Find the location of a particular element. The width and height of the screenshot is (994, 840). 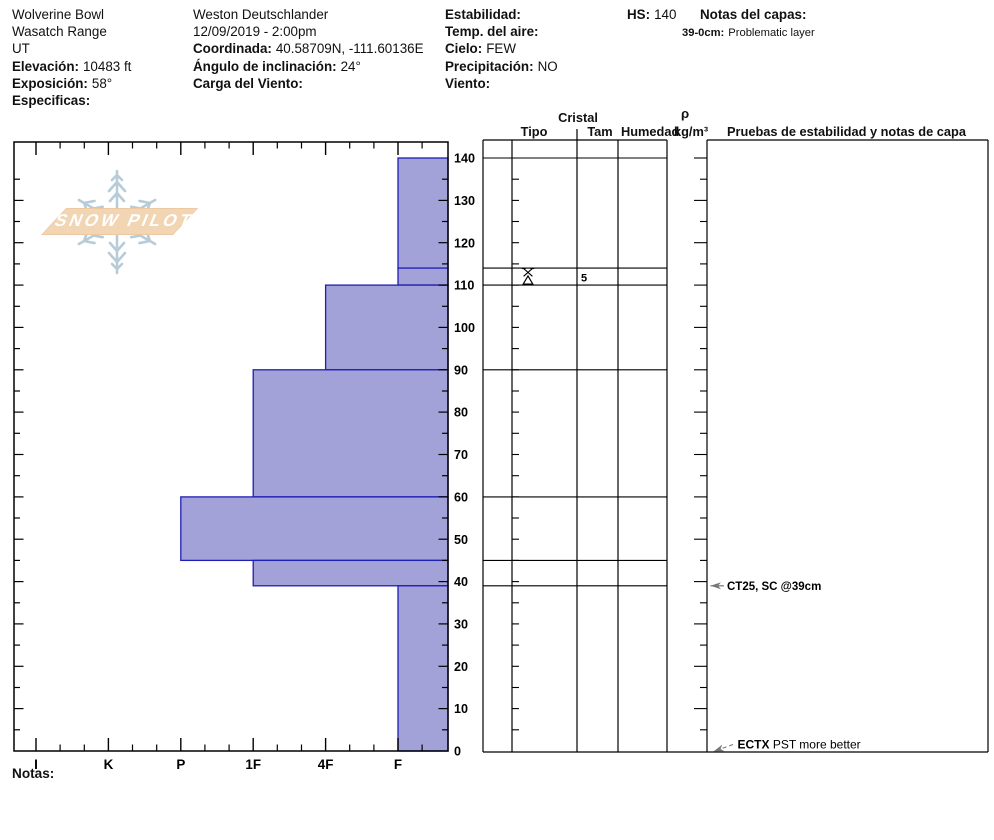

air-temp-line: Temp. del aire: is located at coordinates (492, 32).